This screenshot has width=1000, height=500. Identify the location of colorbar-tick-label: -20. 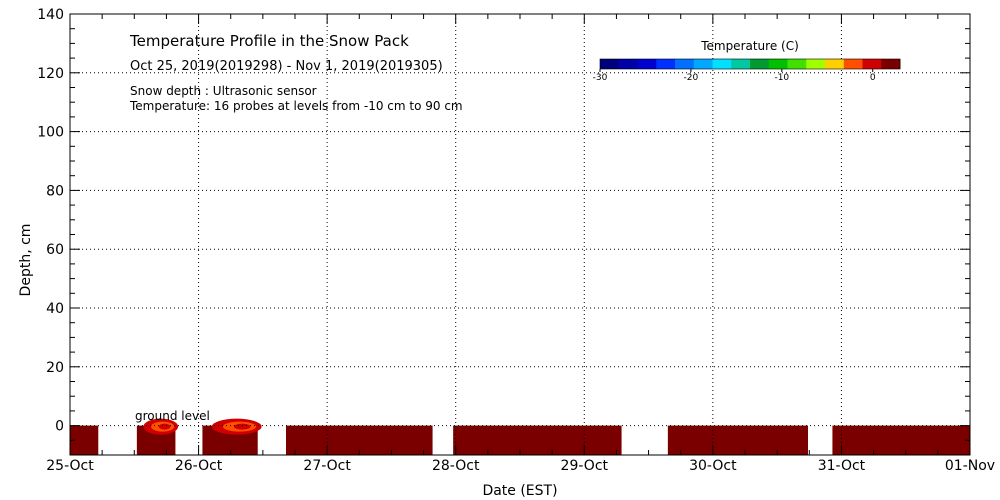
(691, 78).